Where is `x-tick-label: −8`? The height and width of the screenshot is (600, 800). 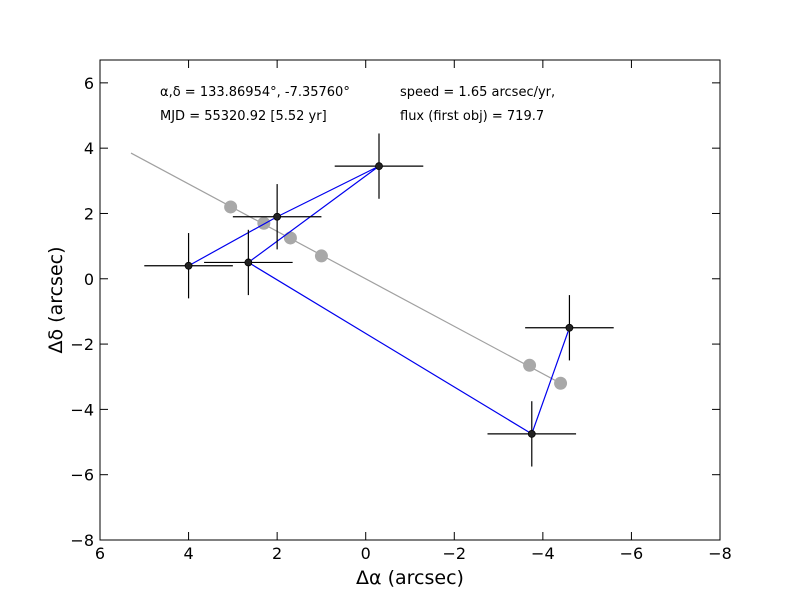 x-tick-label: −8 is located at coordinates (720, 553).